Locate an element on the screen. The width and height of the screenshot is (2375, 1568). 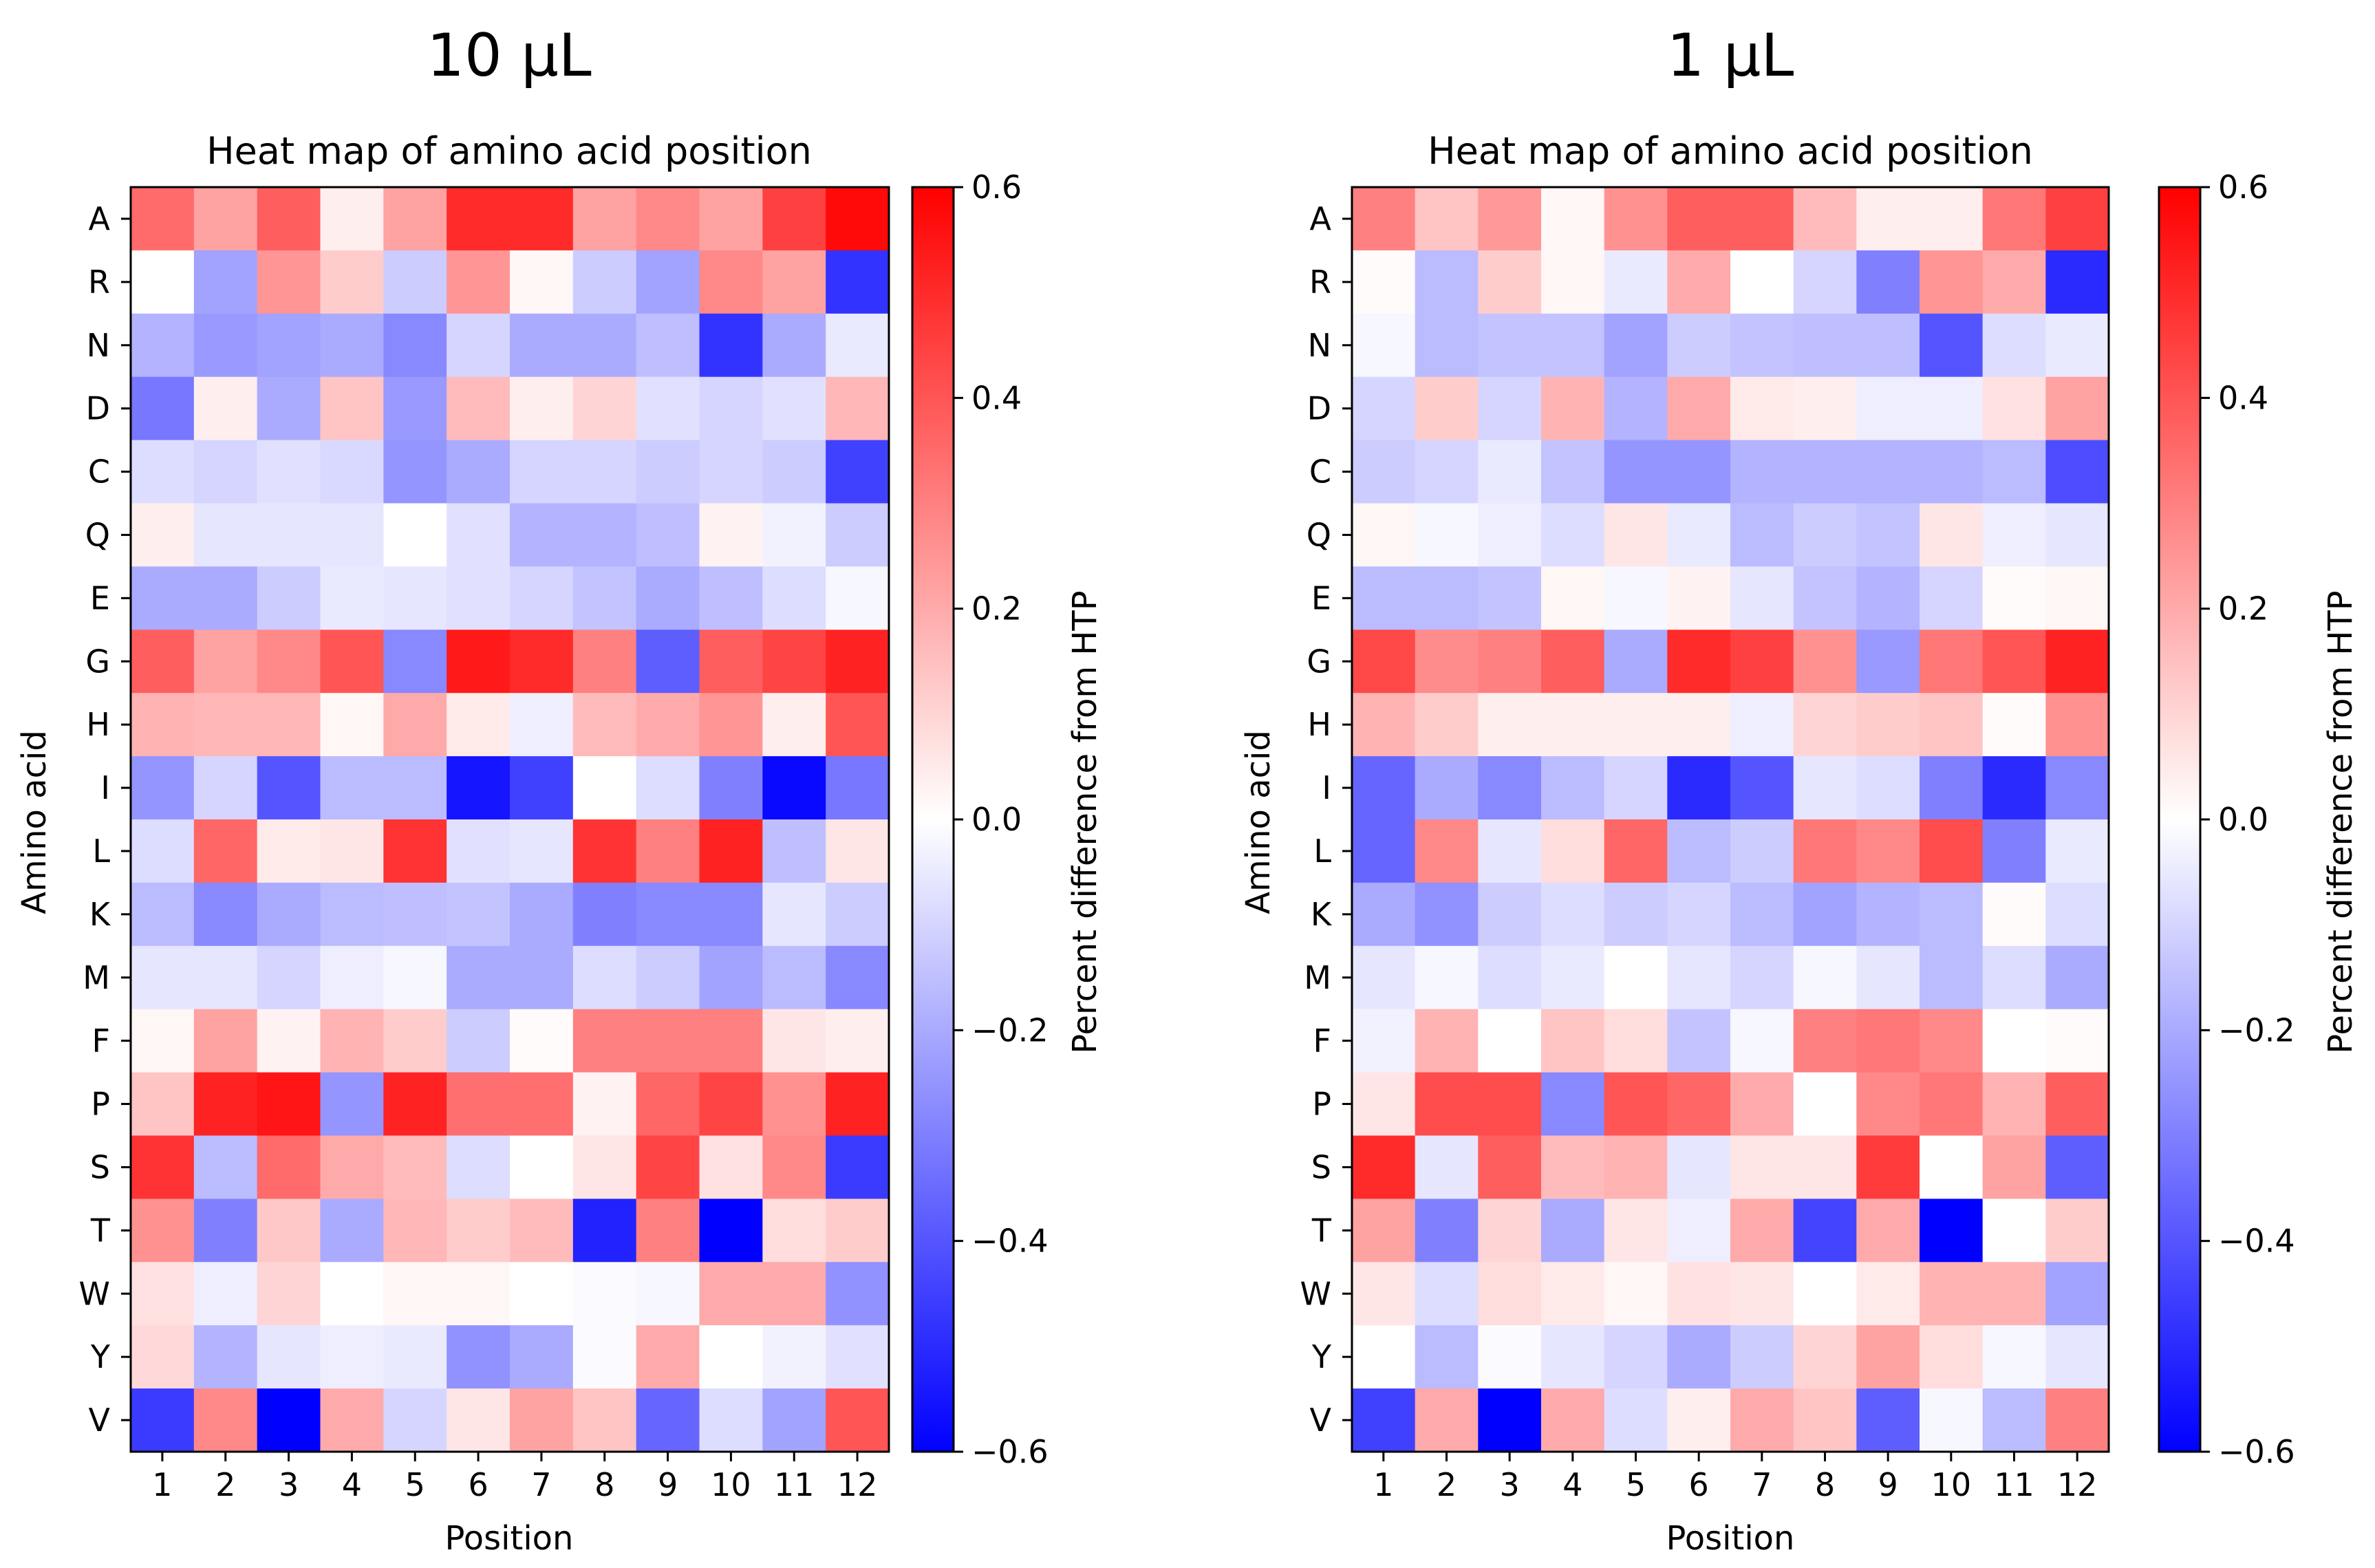
y-tick-label: K is located at coordinates (100, 915).